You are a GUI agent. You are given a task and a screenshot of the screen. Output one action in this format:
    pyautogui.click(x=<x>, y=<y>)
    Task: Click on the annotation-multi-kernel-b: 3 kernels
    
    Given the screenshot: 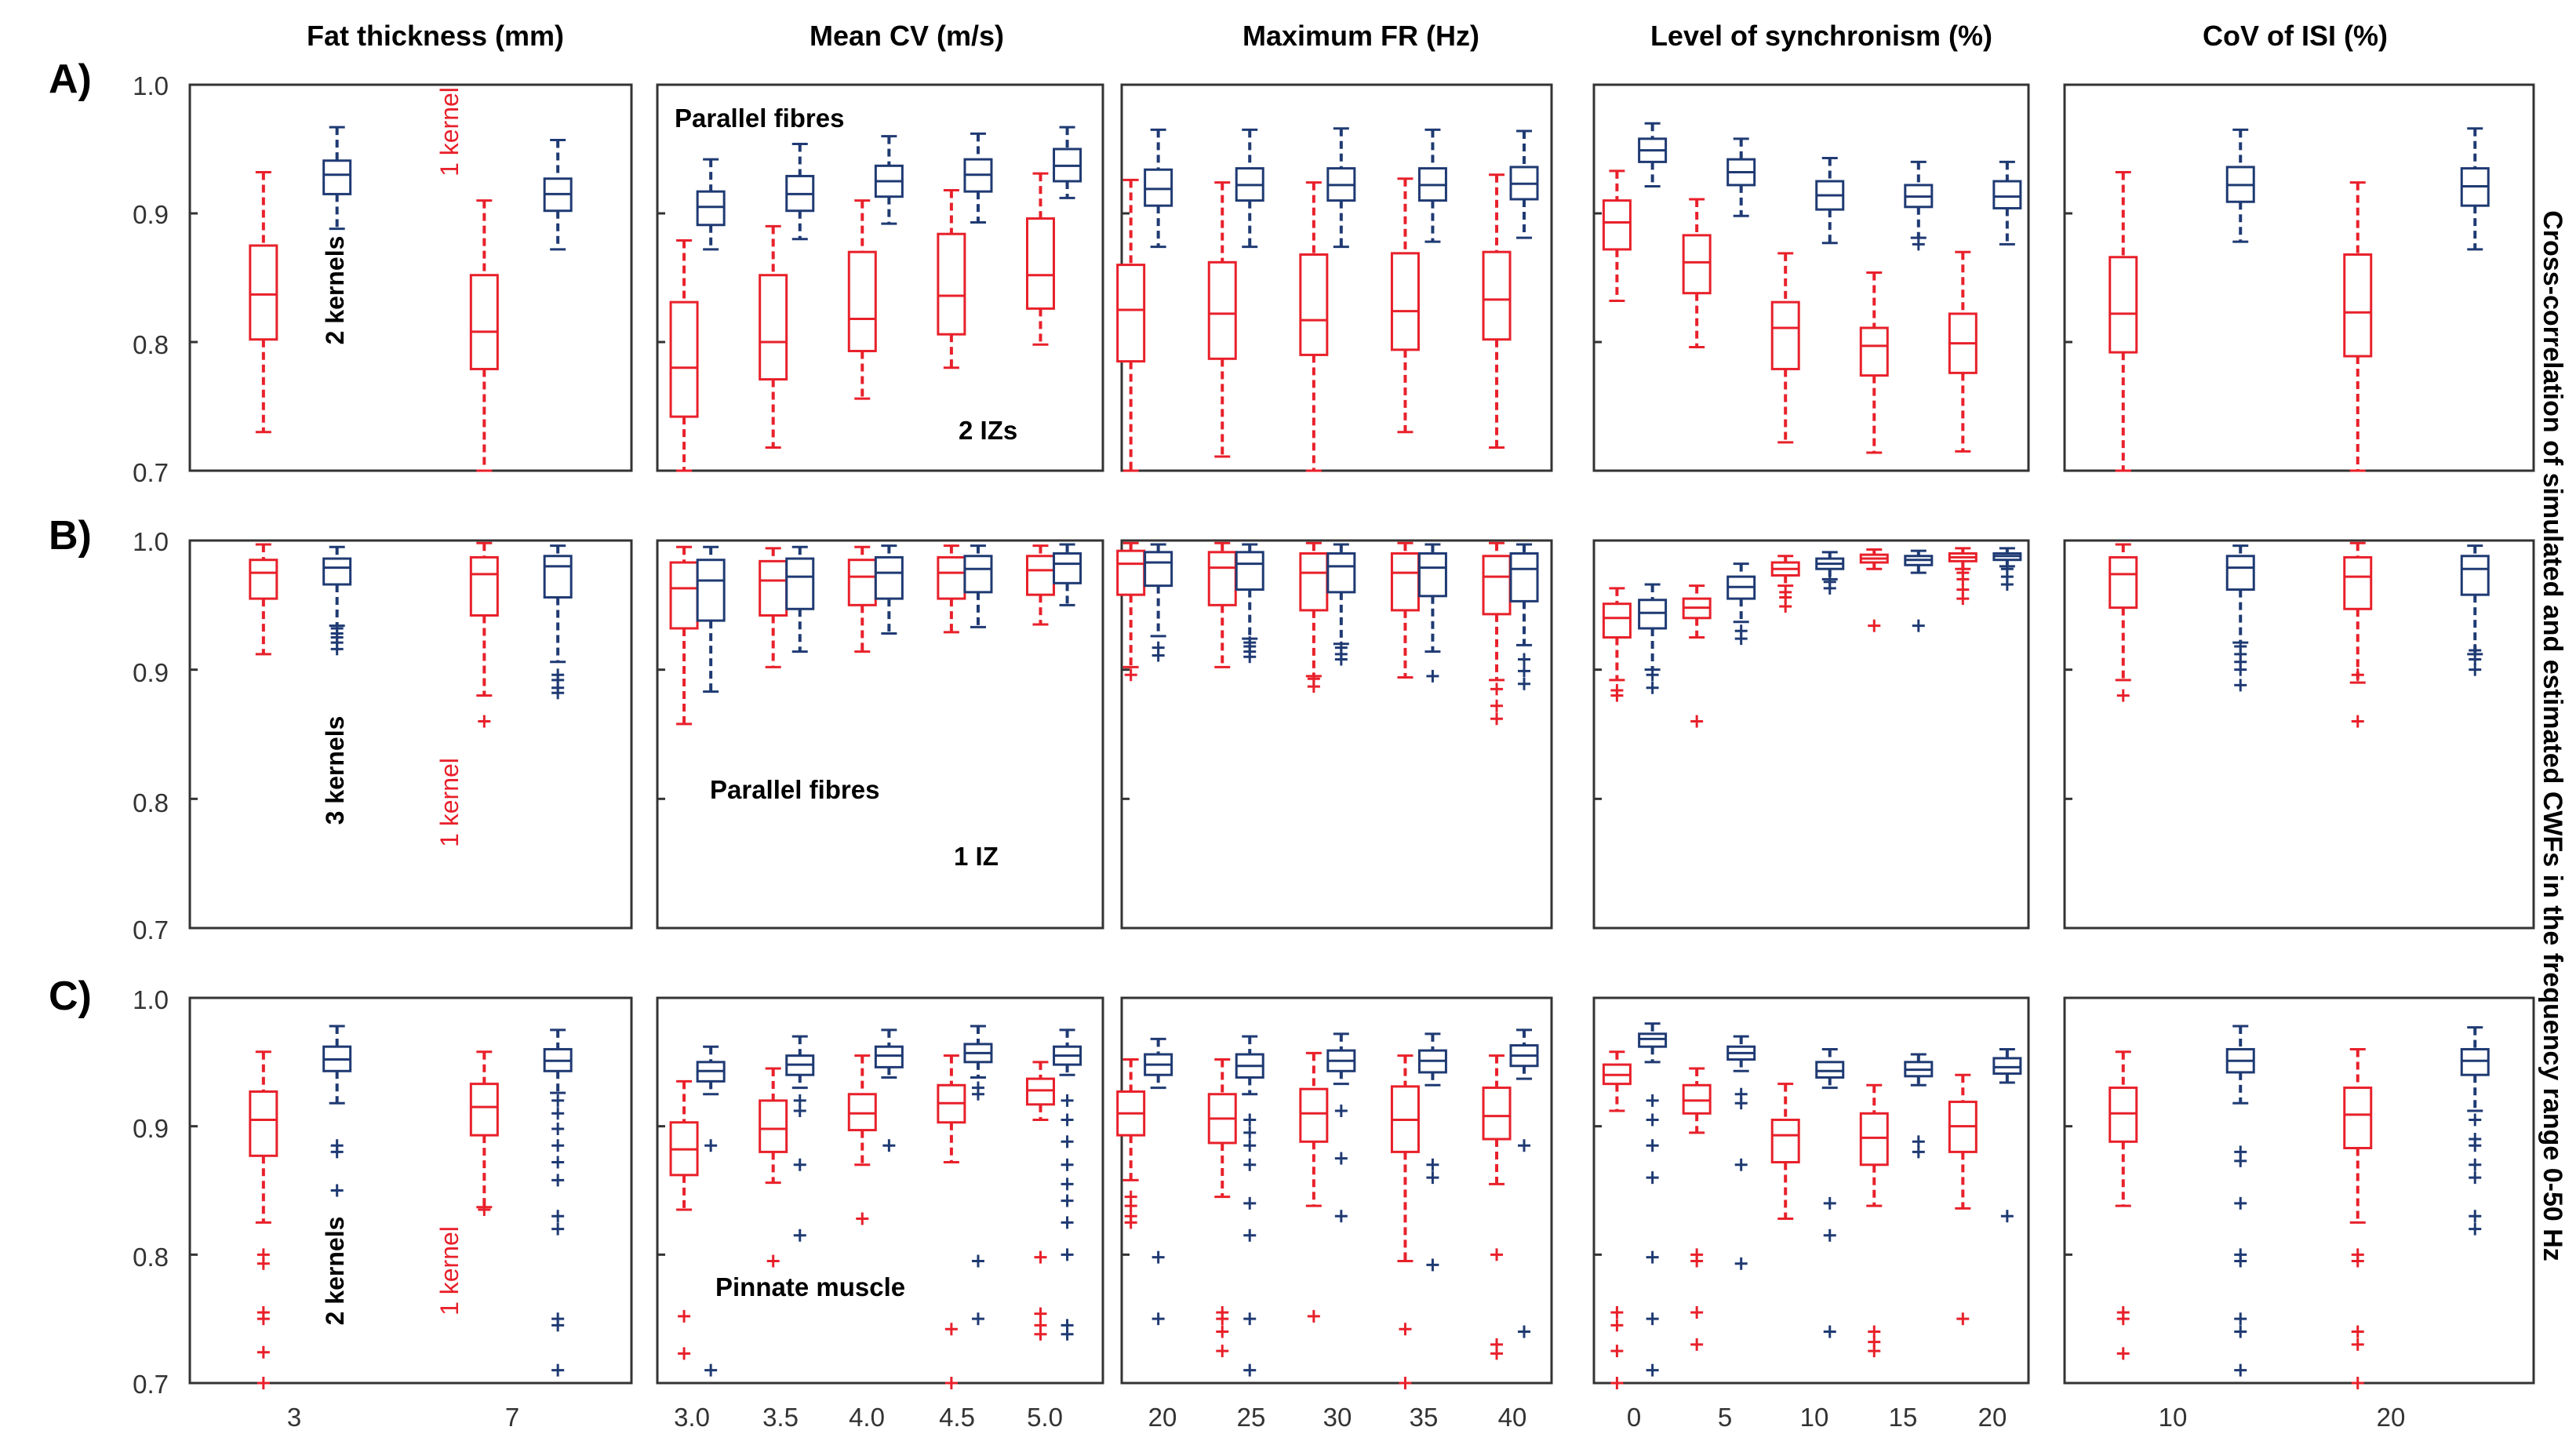 What is the action you would take?
    pyautogui.click(x=335, y=770)
    